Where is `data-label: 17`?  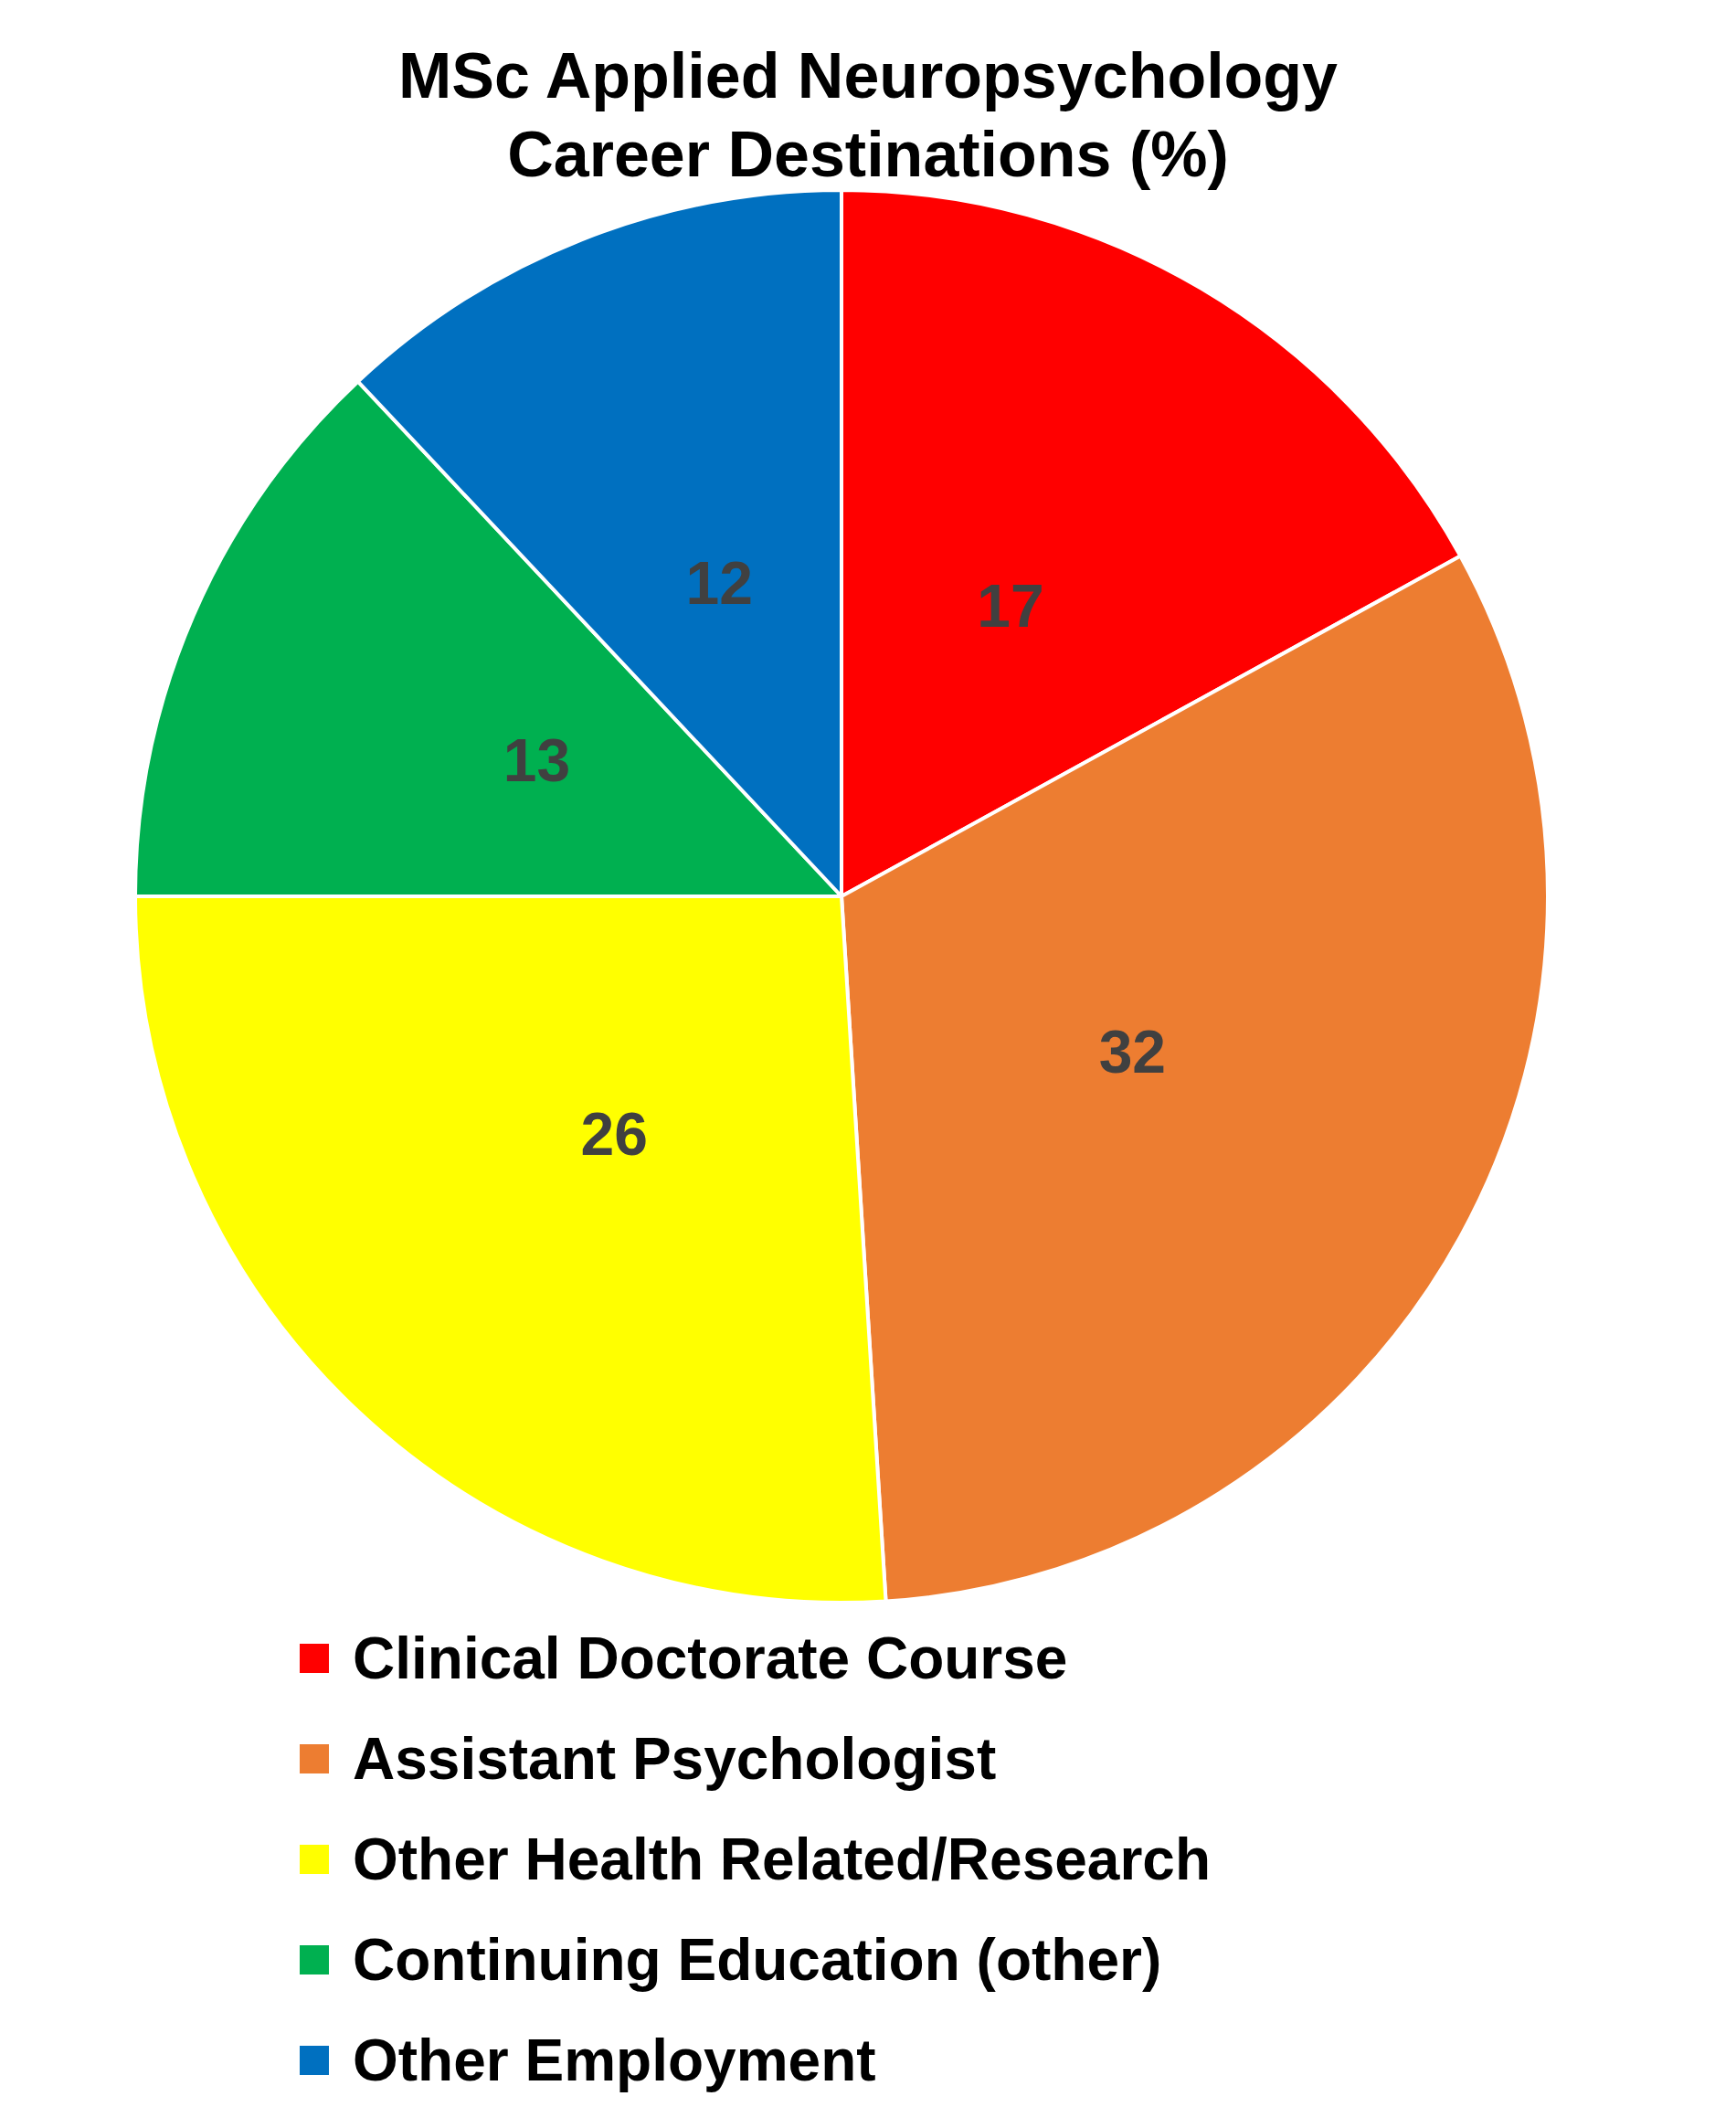 data-label: 17 is located at coordinates (1010, 606).